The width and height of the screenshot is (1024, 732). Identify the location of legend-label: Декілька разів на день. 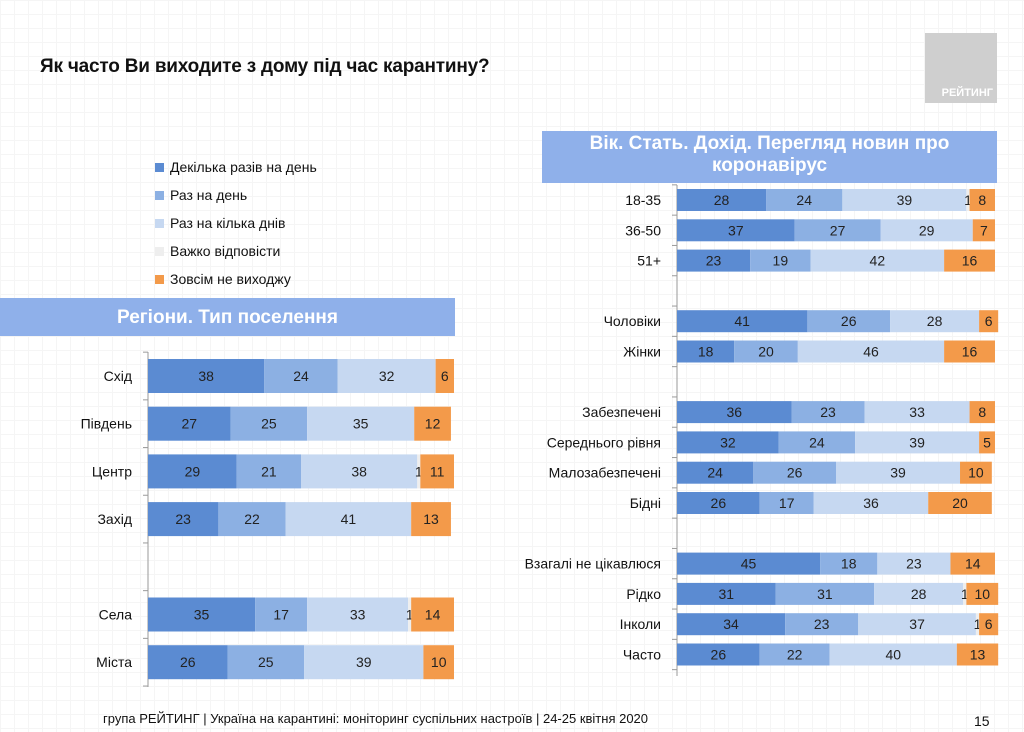
(243, 167).